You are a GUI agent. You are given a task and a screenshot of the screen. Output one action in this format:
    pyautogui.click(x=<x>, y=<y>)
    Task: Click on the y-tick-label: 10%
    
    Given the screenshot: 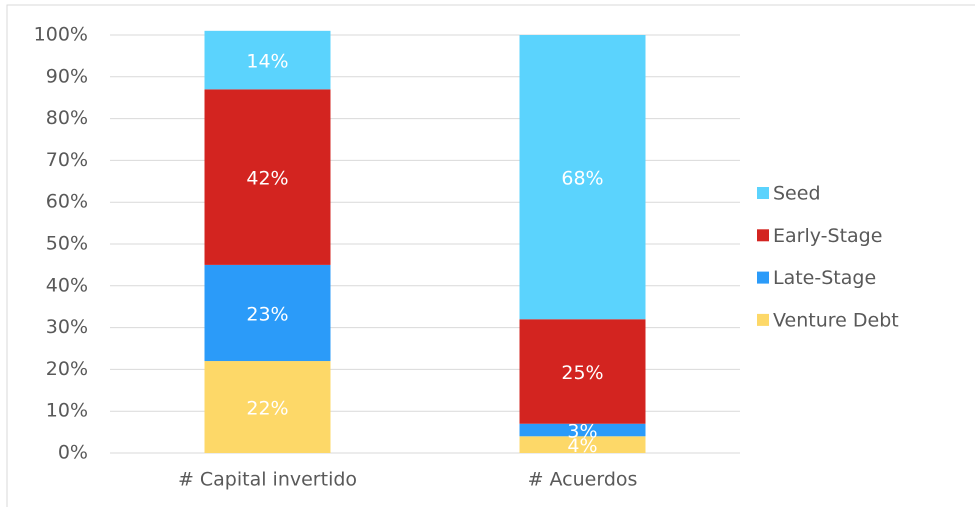 What is the action you would take?
    pyautogui.click(x=67, y=411)
    